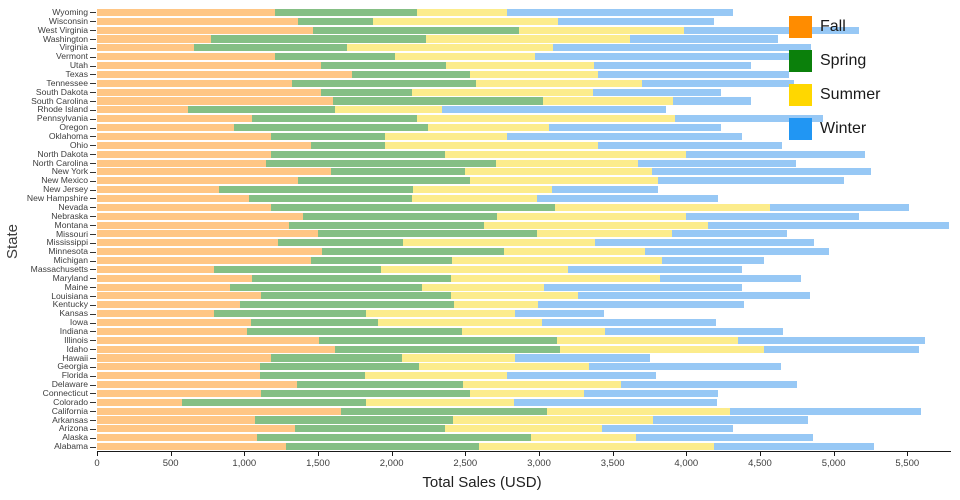  What do you see at coordinates (73, 428) in the screenshot?
I see `y-tick-label: Arizona` at bounding box center [73, 428].